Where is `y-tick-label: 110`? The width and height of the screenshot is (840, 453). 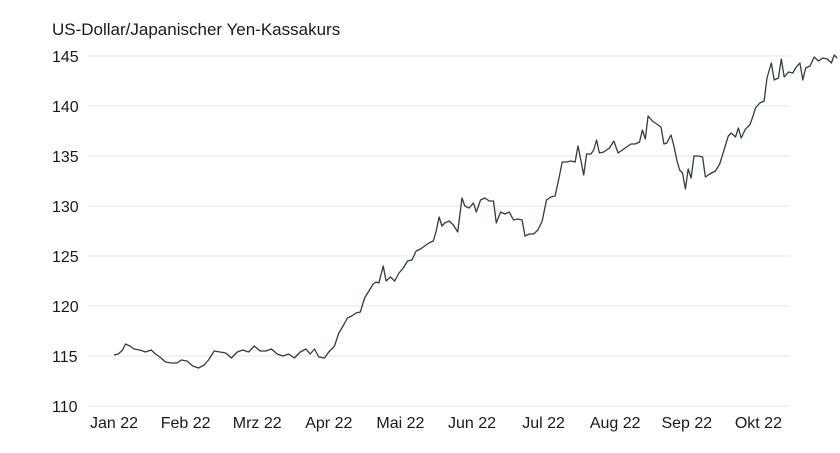
y-tick-label: 110 is located at coordinates (65, 407).